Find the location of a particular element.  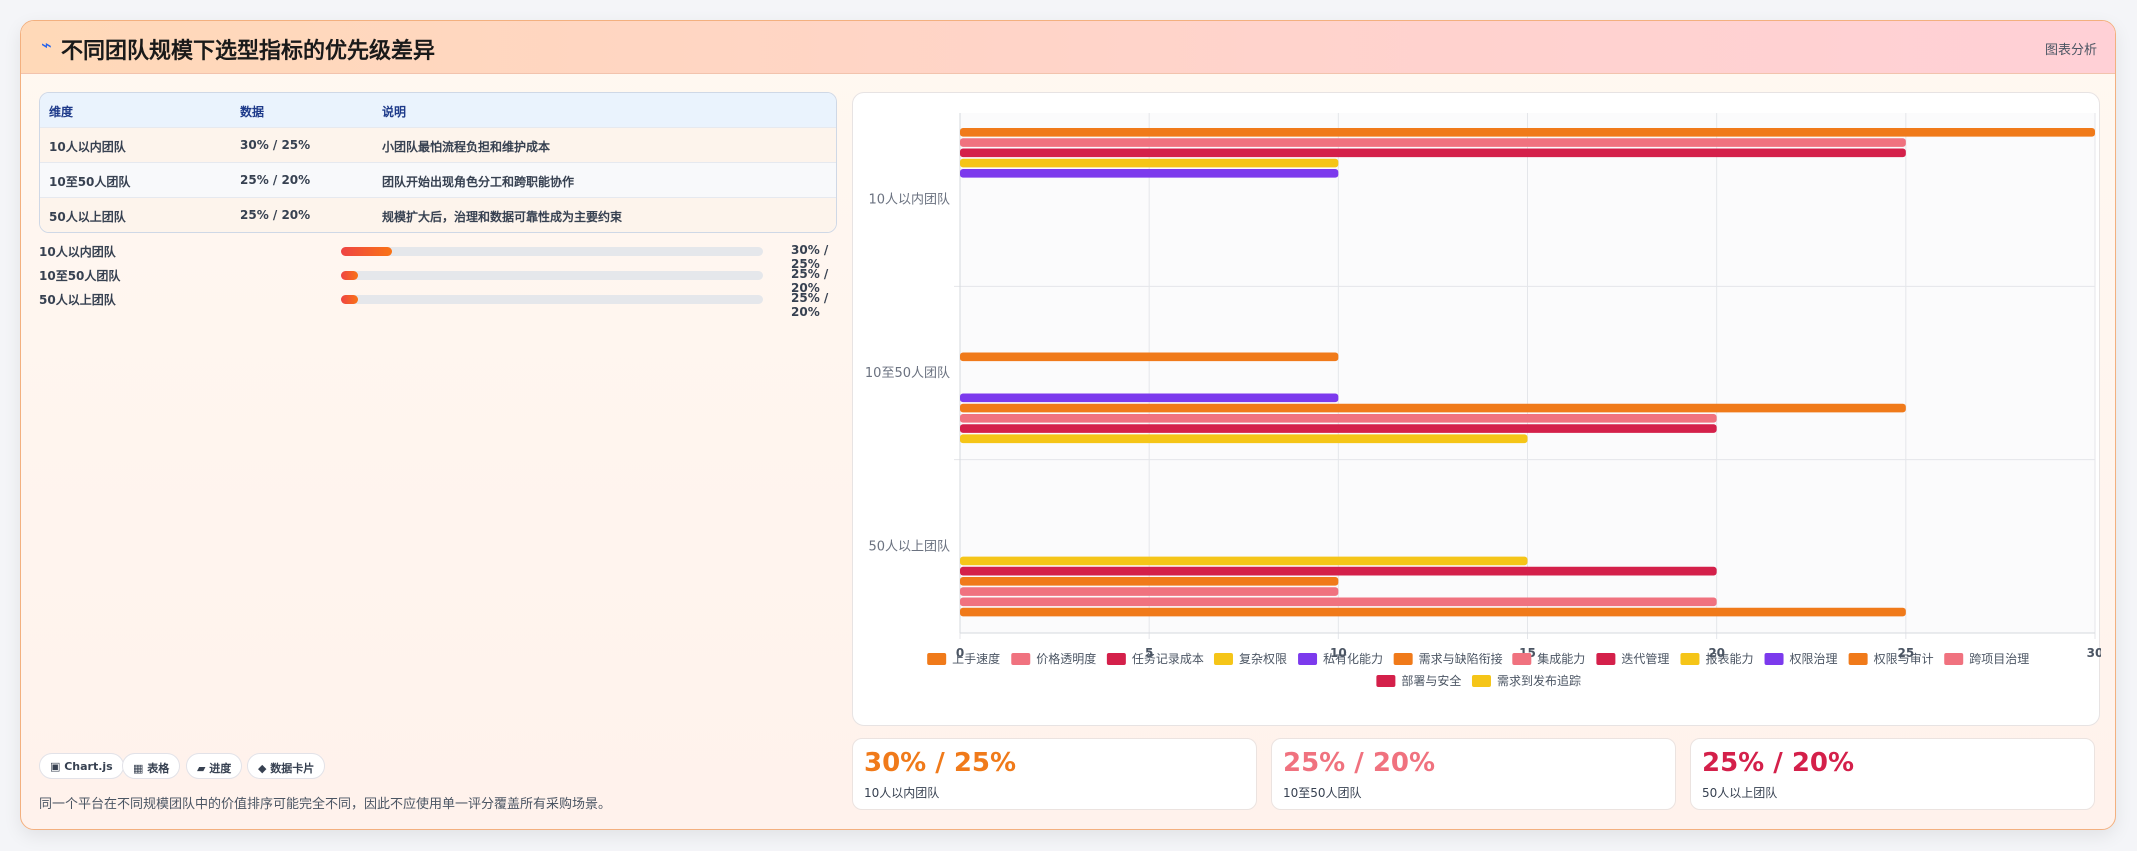

kpi-card: 25% / 20% 50人以上团队 is located at coordinates (1892, 774).